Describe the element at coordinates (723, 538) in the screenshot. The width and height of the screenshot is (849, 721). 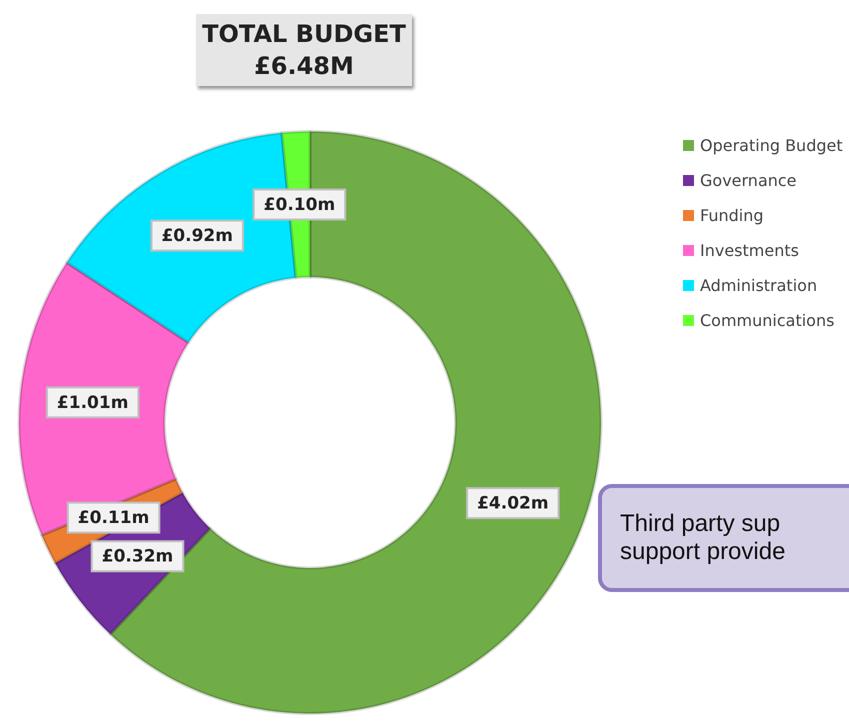
I see `text: Third party sup support provide` at that location.